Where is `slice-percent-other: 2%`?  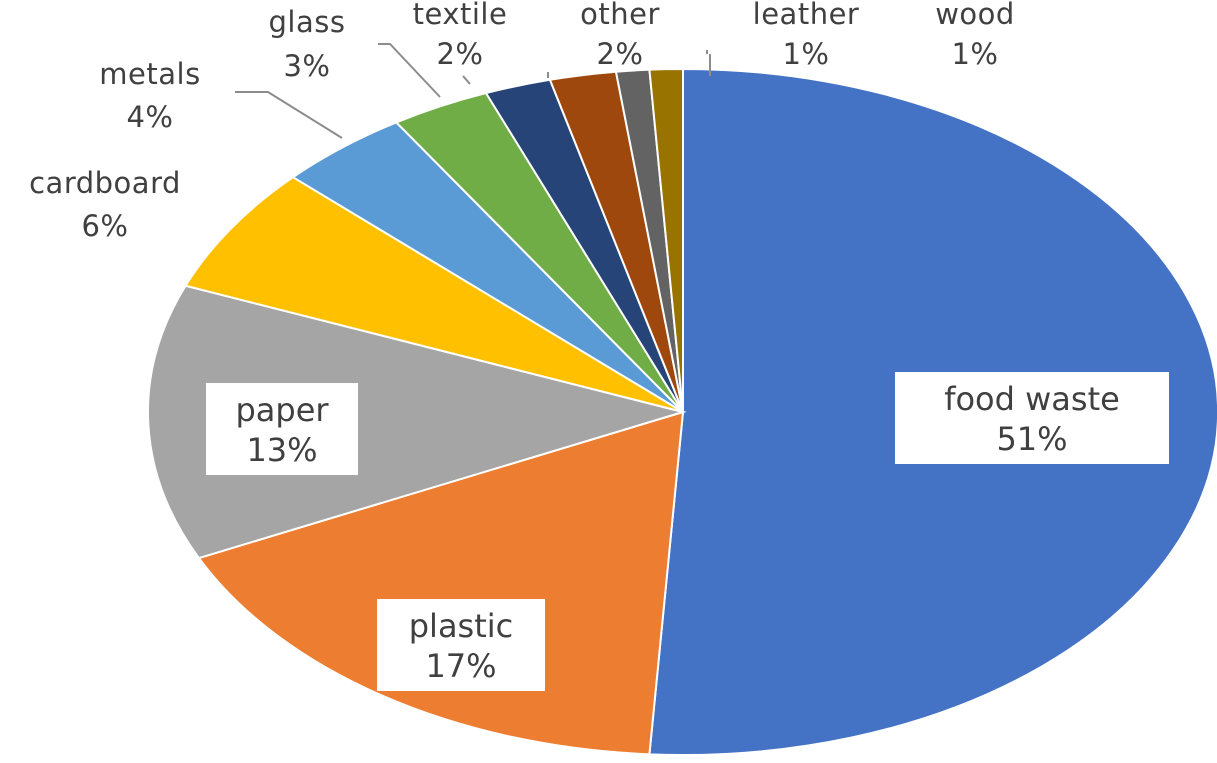
slice-percent-other: 2% is located at coordinates (619, 54).